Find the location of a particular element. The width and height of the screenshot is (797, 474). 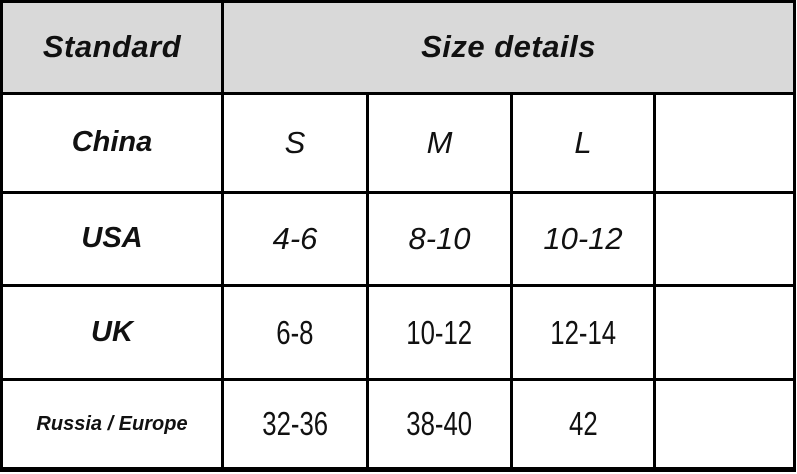

row-label-usa: USA is located at coordinates (112, 239).